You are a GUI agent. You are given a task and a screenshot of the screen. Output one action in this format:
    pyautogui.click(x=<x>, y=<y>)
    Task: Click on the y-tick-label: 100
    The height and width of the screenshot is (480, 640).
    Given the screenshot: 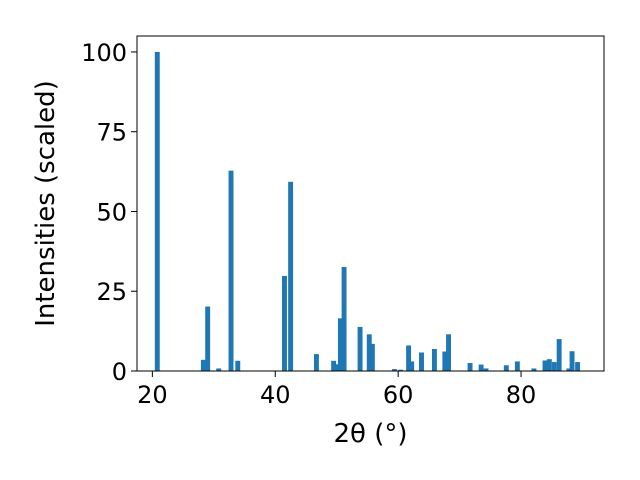 What is the action you would take?
    pyautogui.click(x=104, y=53)
    